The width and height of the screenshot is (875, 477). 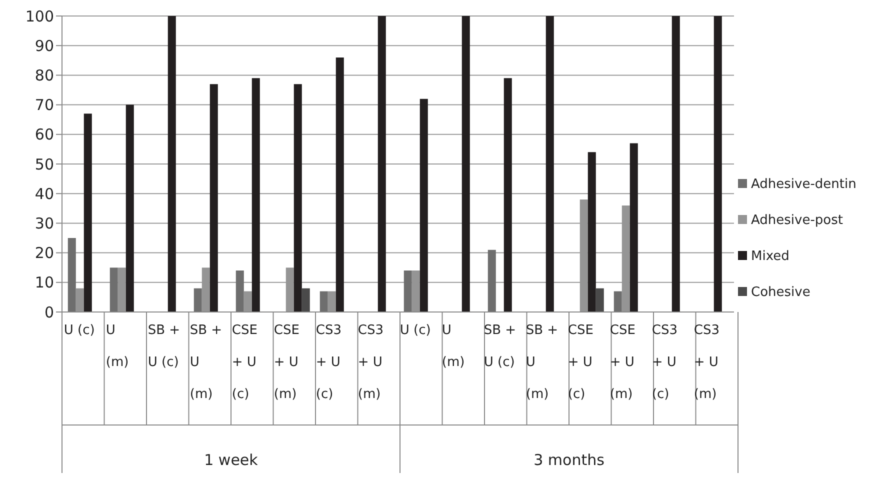 What do you see at coordinates (44, 164) in the screenshot?
I see `y-tick-label: 50` at bounding box center [44, 164].